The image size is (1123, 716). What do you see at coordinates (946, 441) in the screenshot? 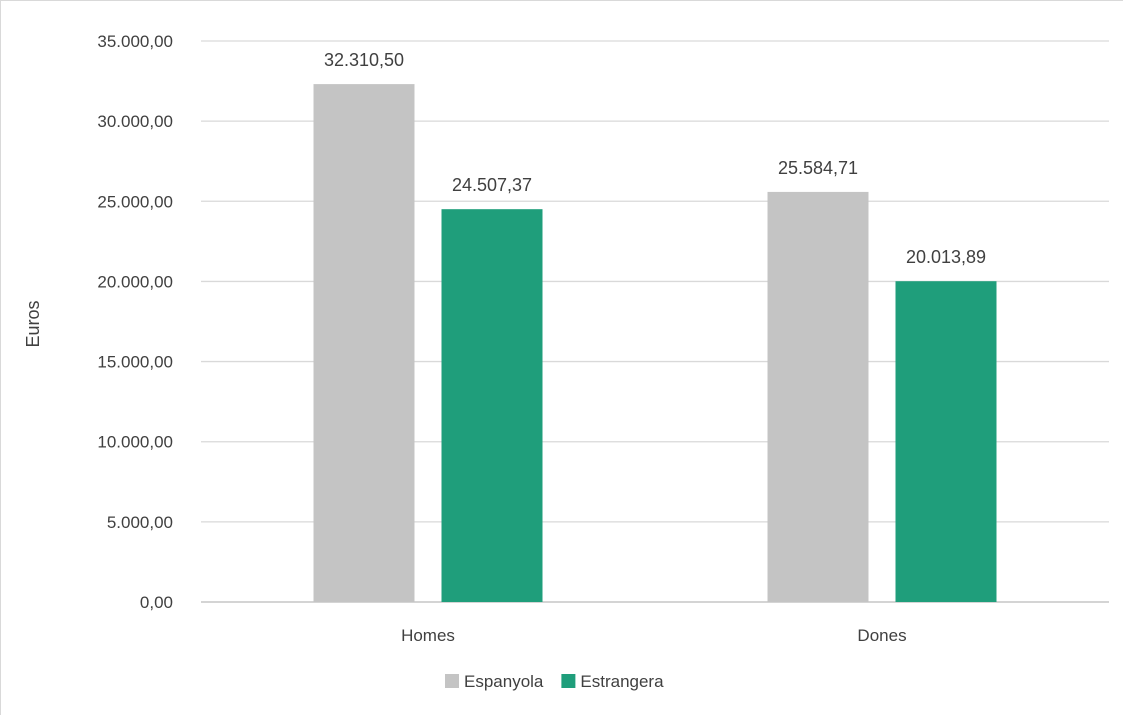
I see `bar-estrangera-dones` at bounding box center [946, 441].